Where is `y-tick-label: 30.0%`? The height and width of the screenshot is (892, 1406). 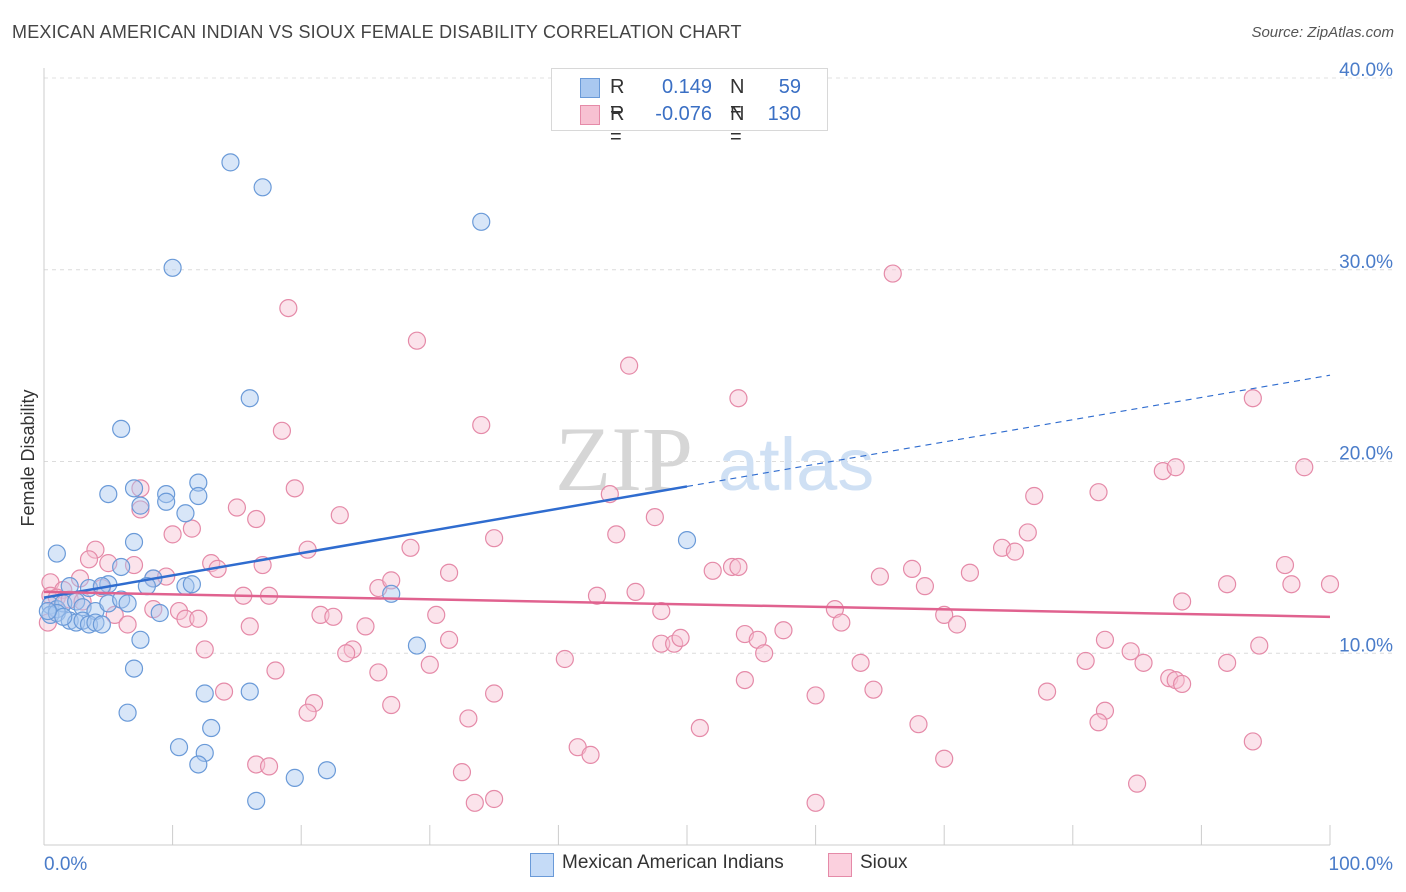
y-tick-label: 30.0% is located at coordinates (1366, 262).